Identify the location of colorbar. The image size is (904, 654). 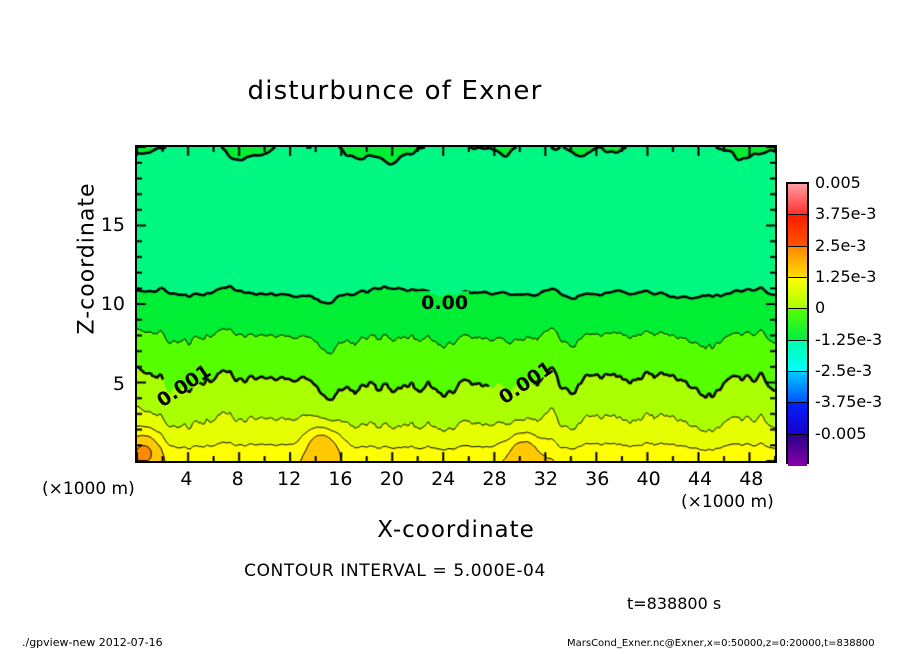
(797, 324).